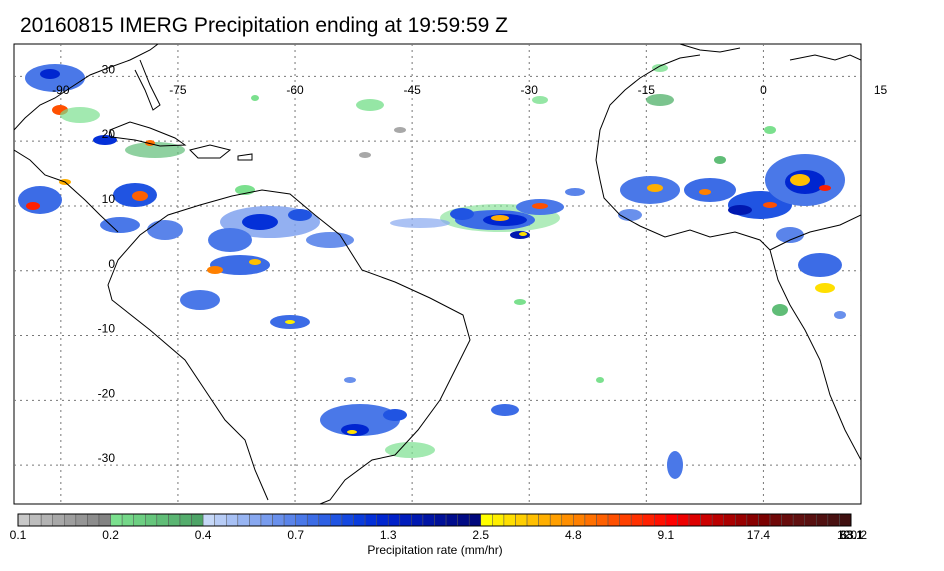 The height and width of the screenshot is (571, 944). What do you see at coordinates (245, 157) in the screenshot?
I see `coastline-puerto-rico` at bounding box center [245, 157].